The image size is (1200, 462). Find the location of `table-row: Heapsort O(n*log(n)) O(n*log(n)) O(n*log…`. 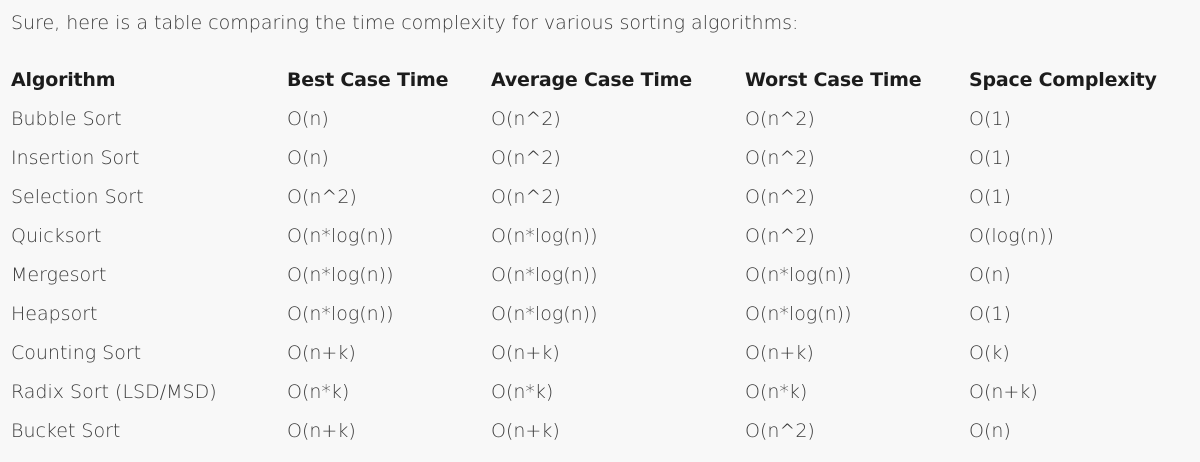

table-row: Heapsort O(n*log(n)) O(n*log(n)) O(n*log… is located at coordinates (604, 313).